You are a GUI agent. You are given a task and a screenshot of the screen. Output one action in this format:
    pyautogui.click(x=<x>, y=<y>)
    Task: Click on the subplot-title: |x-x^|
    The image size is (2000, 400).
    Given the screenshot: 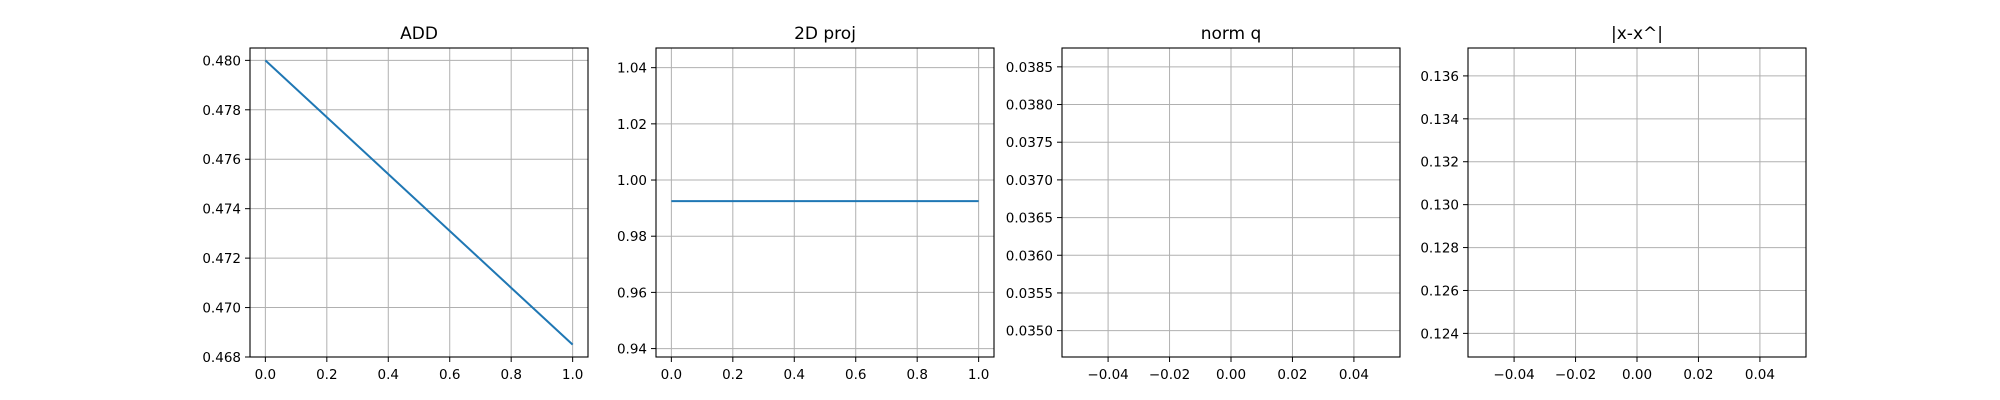 What is the action you would take?
    pyautogui.click(x=1637, y=34)
    